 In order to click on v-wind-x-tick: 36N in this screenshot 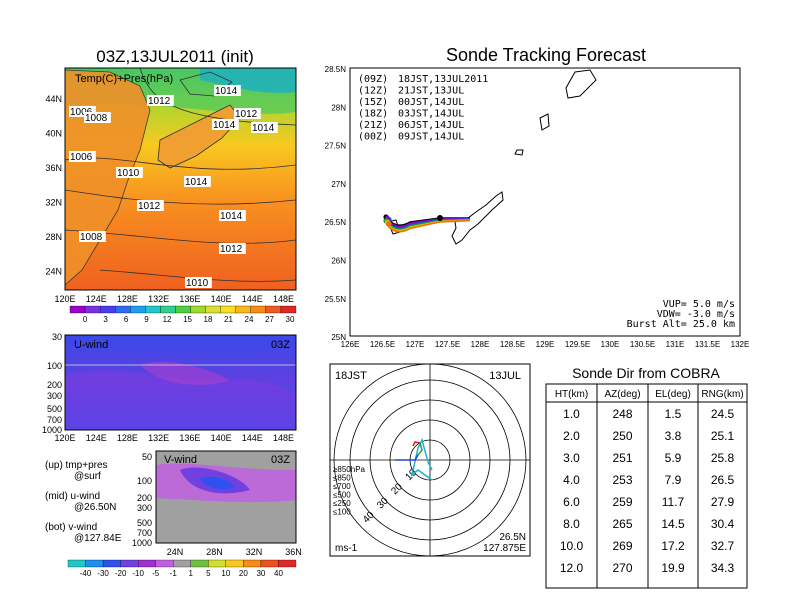, I will do `click(293, 552)`.